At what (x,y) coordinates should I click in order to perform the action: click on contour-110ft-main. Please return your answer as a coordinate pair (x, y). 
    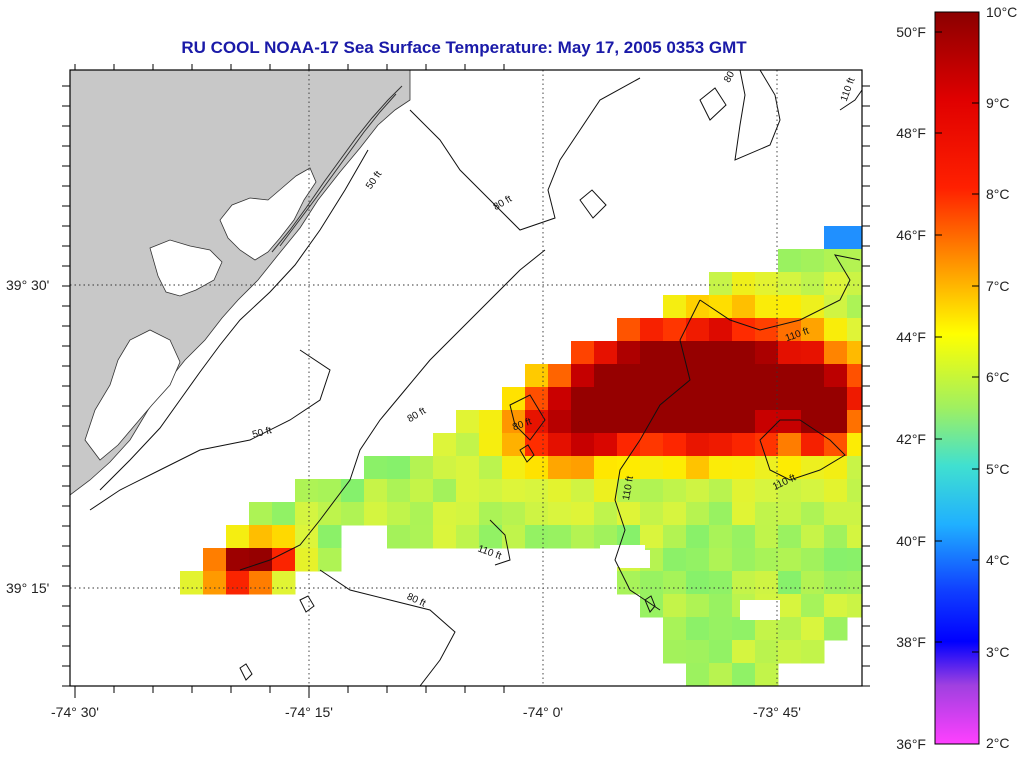
    Looking at the image, I should click on (780, 292).